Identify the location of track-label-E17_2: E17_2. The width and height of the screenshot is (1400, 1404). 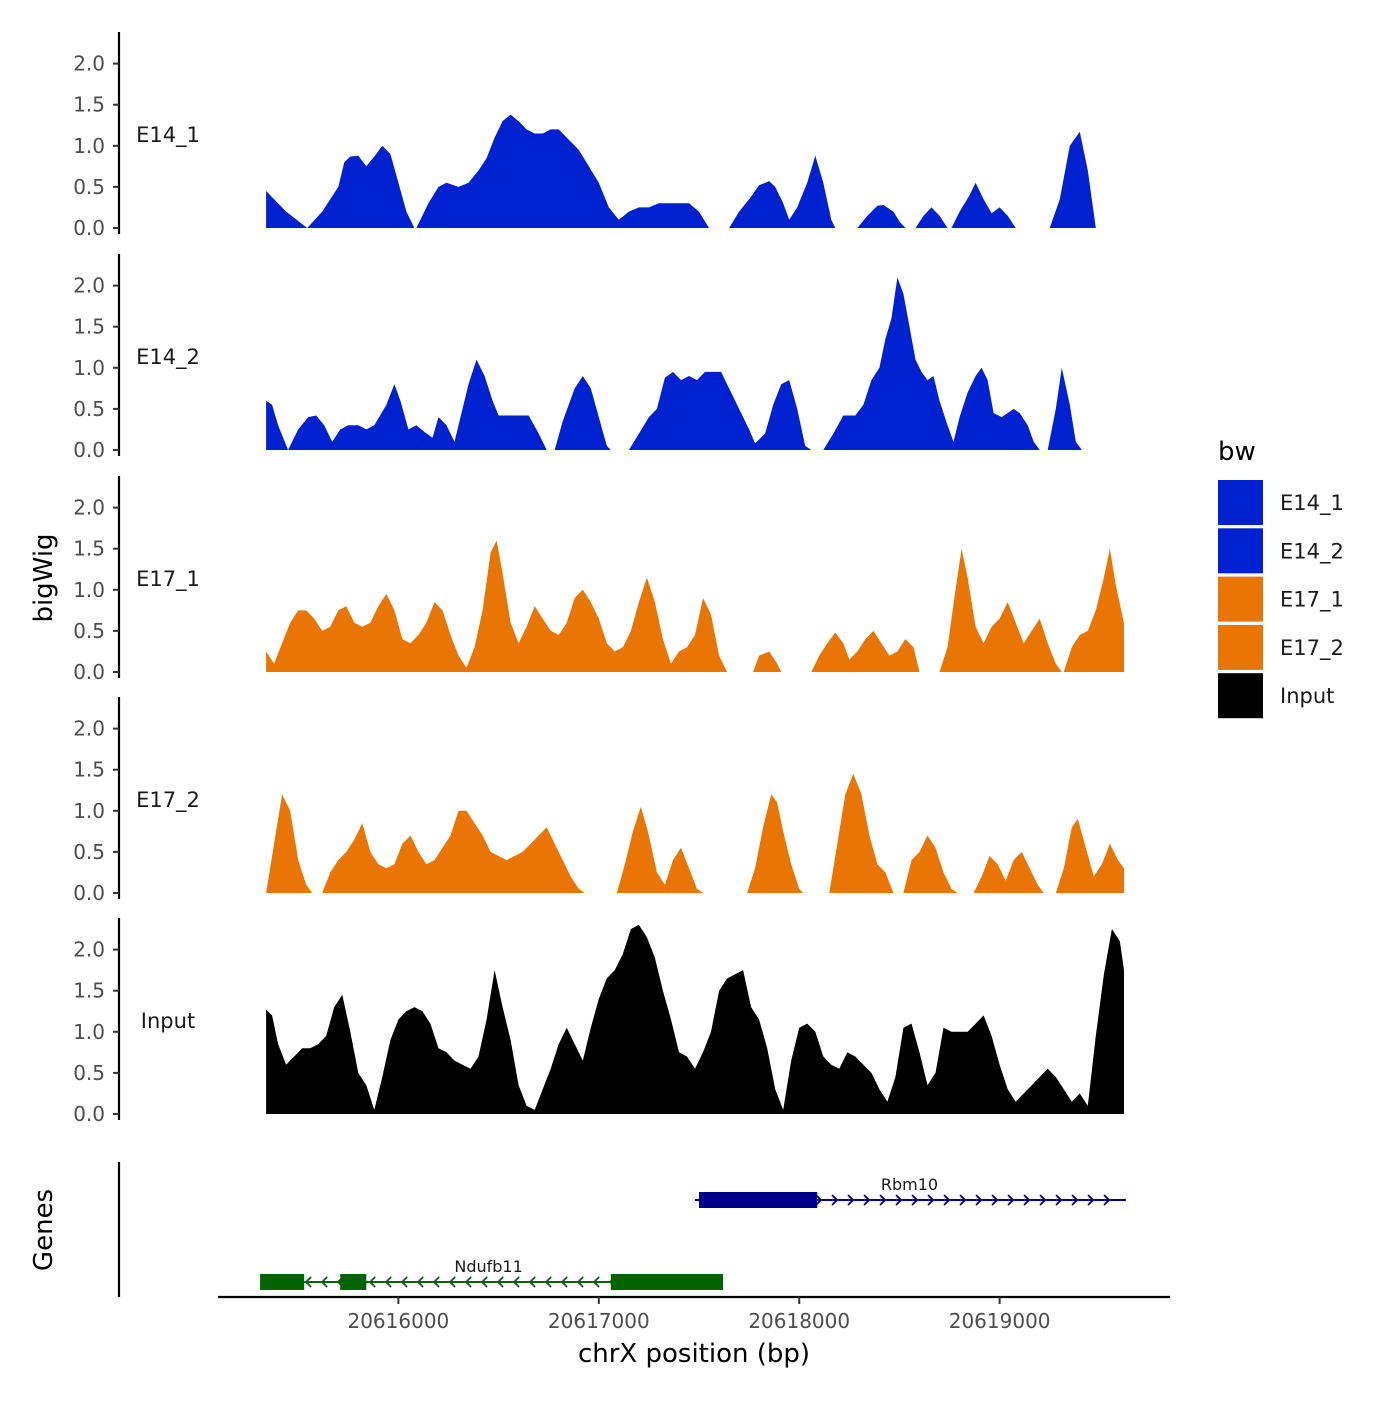
(168, 800).